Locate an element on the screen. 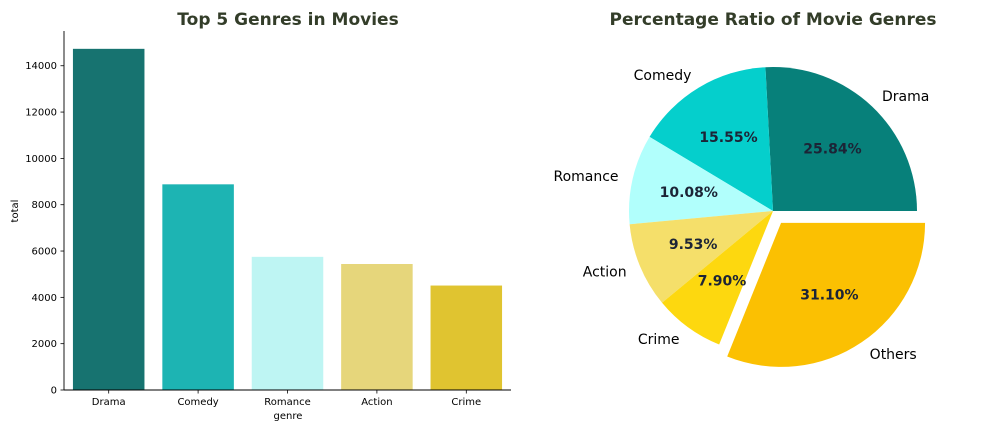 The height and width of the screenshot is (432, 1008). x-axis-ticks: Drama Comedy Romance Action Crime is located at coordinates (286, 399).